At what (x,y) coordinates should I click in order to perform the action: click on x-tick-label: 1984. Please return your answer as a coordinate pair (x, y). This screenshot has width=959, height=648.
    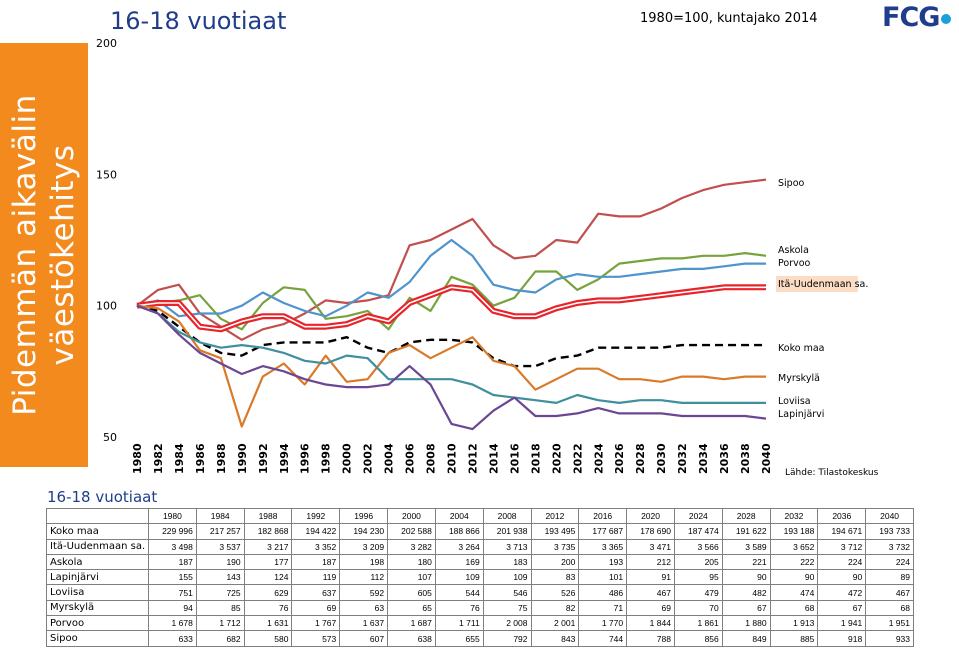
    Looking at the image, I should click on (179, 458).